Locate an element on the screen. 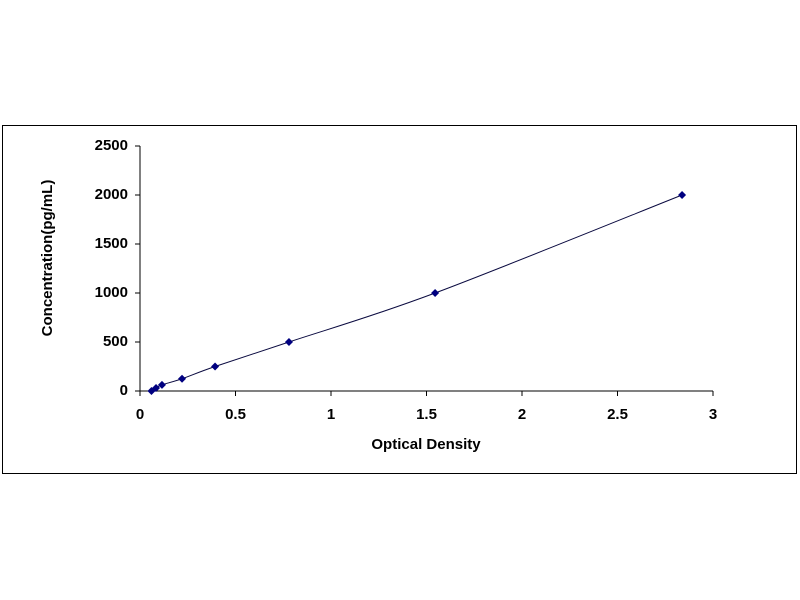 The width and height of the screenshot is (800, 600). y-axis-title: Concentration(pg/mL) is located at coordinates (47, 258).